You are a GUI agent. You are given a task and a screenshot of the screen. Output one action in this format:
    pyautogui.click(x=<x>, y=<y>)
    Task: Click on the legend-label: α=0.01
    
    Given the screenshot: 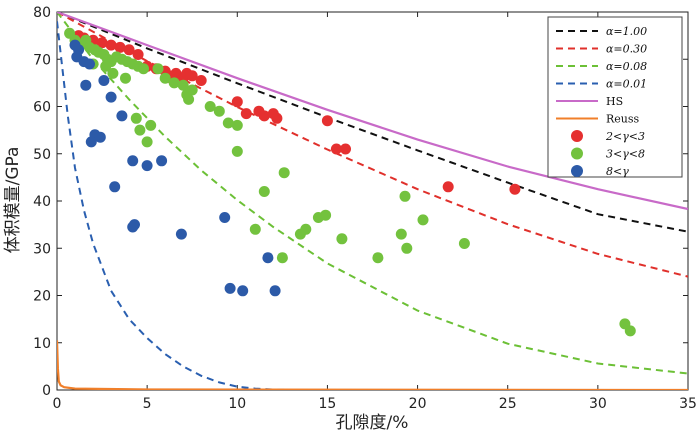 What is the action you would take?
    pyautogui.click(x=626, y=84)
    